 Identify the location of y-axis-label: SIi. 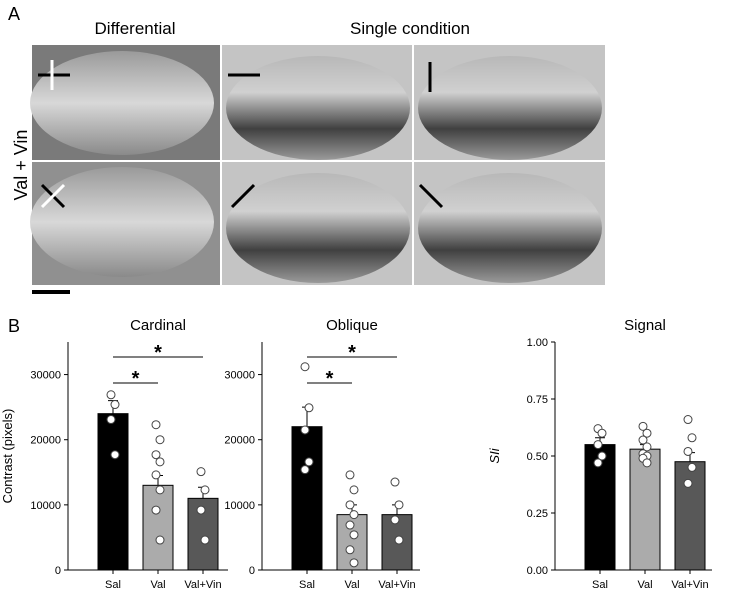
(494, 455).